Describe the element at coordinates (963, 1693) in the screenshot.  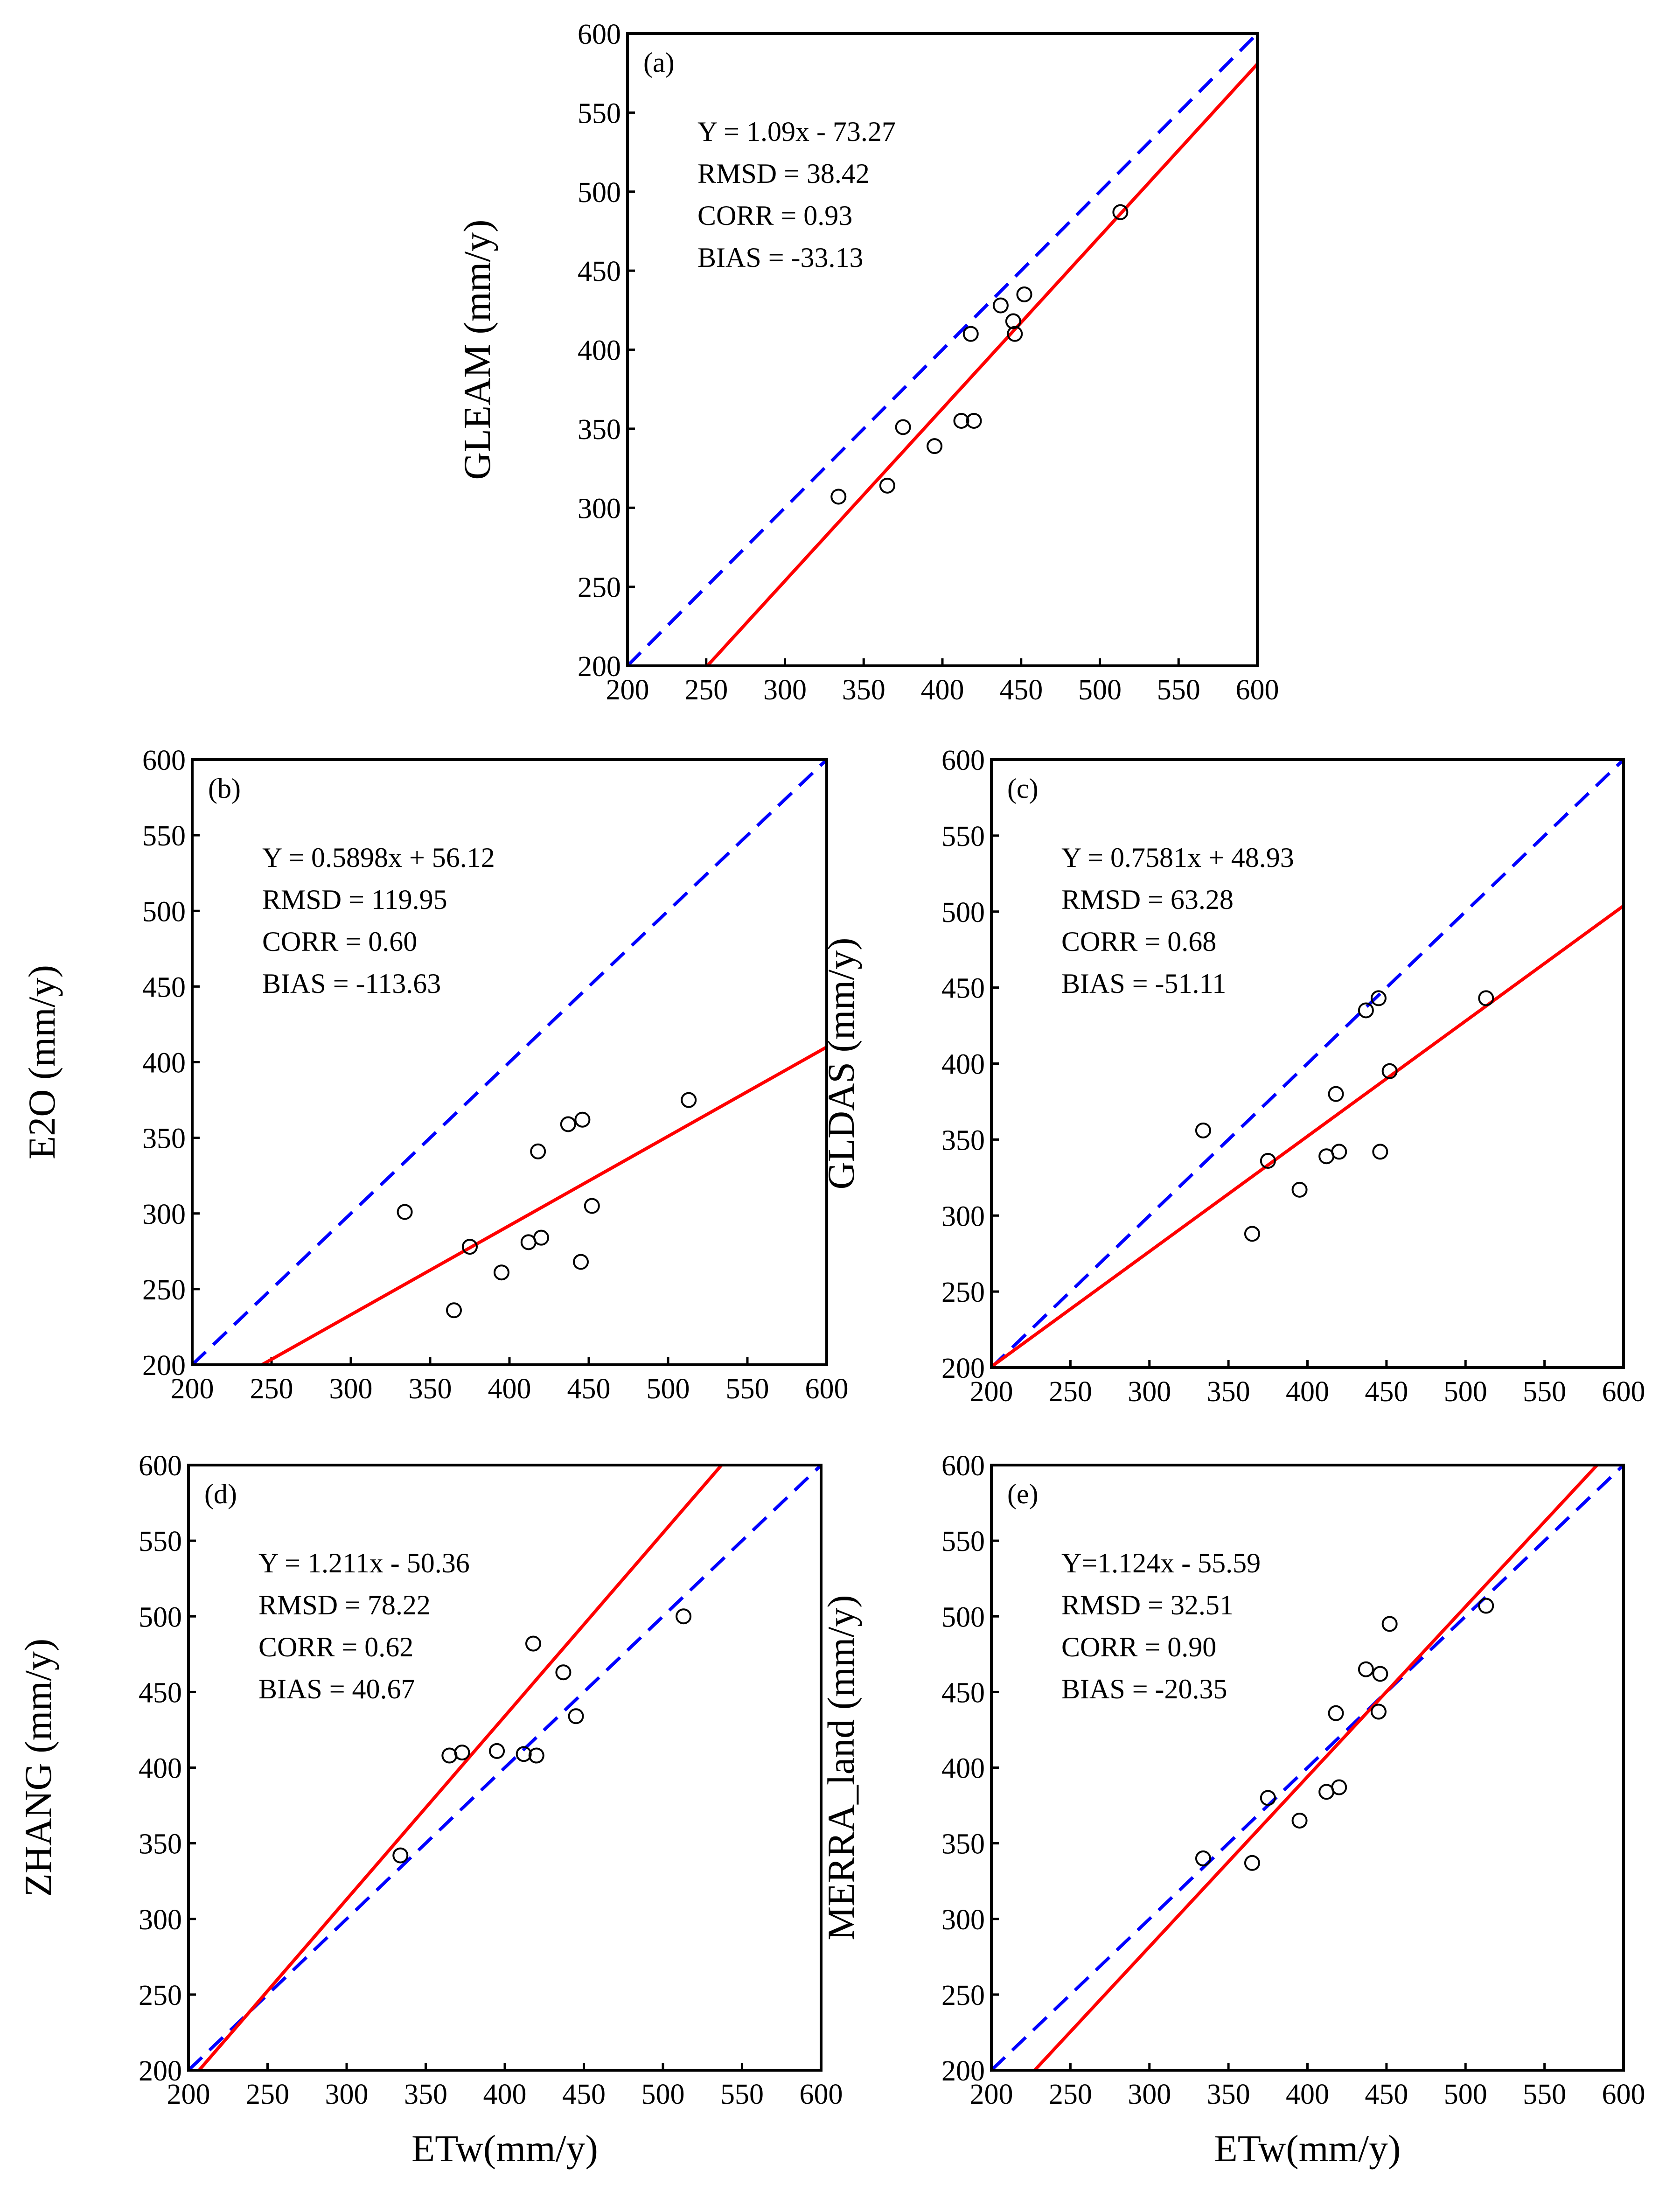
I see `y-tick-label: 450` at that location.